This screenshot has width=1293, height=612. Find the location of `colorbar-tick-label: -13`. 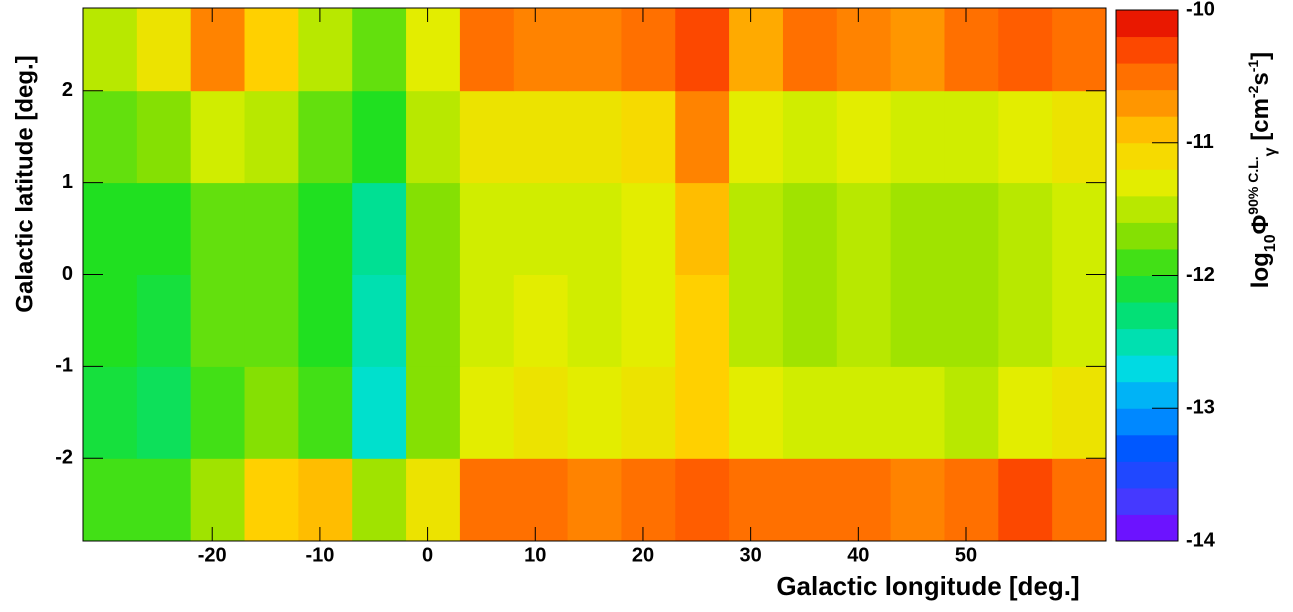

colorbar-tick-label: -13 is located at coordinates (1200, 408).